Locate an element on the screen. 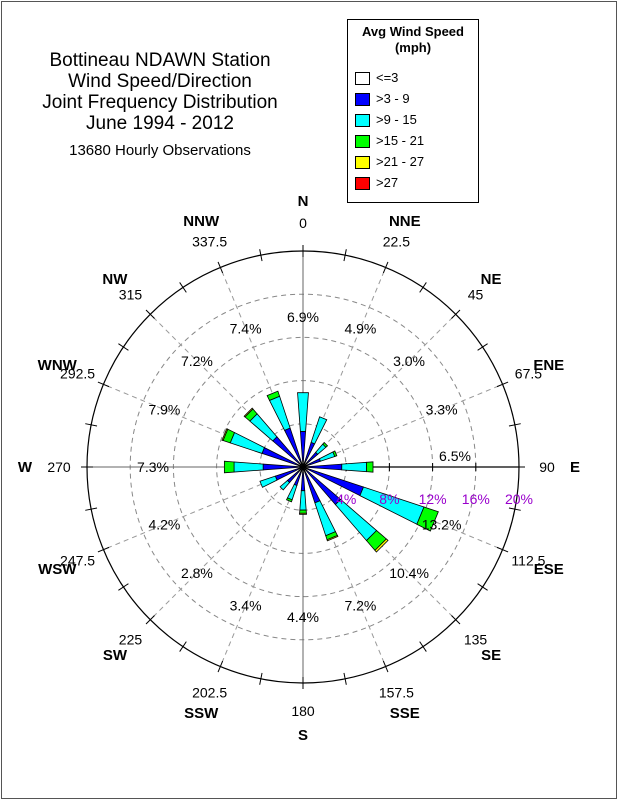 The height and width of the screenshot is (800, 618). direction-name: N is located at coordinates (303, 201).